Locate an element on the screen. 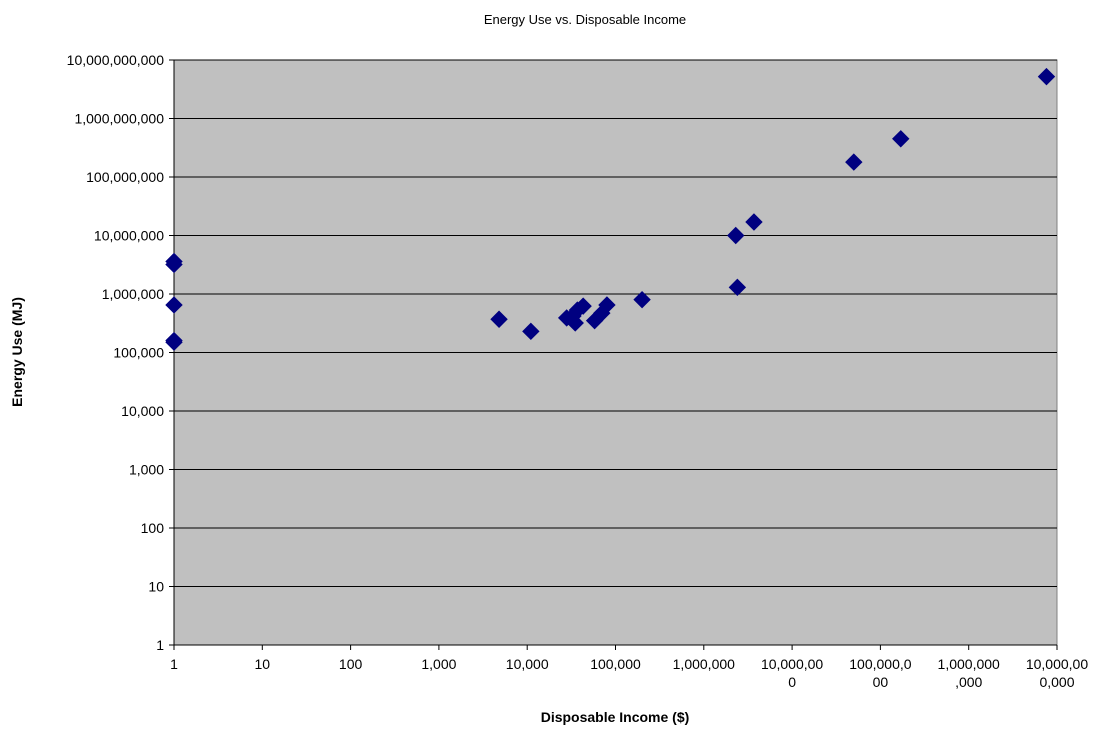  x-tick-label: 1 is located at coordinates (174, 664).